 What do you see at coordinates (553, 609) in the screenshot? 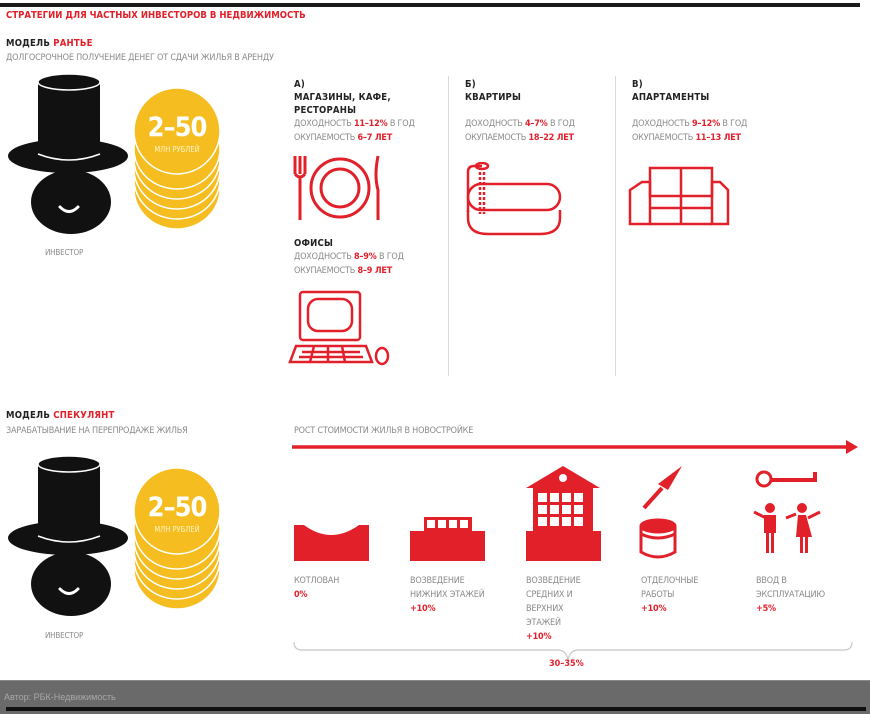
I see `stage-upper-floors: ВОЗВЕДЕНИЕ СРЕДНИХ И ВЕРХНИХ ЭТАЖЕЙ +10%` at bounding box center [553, 609].